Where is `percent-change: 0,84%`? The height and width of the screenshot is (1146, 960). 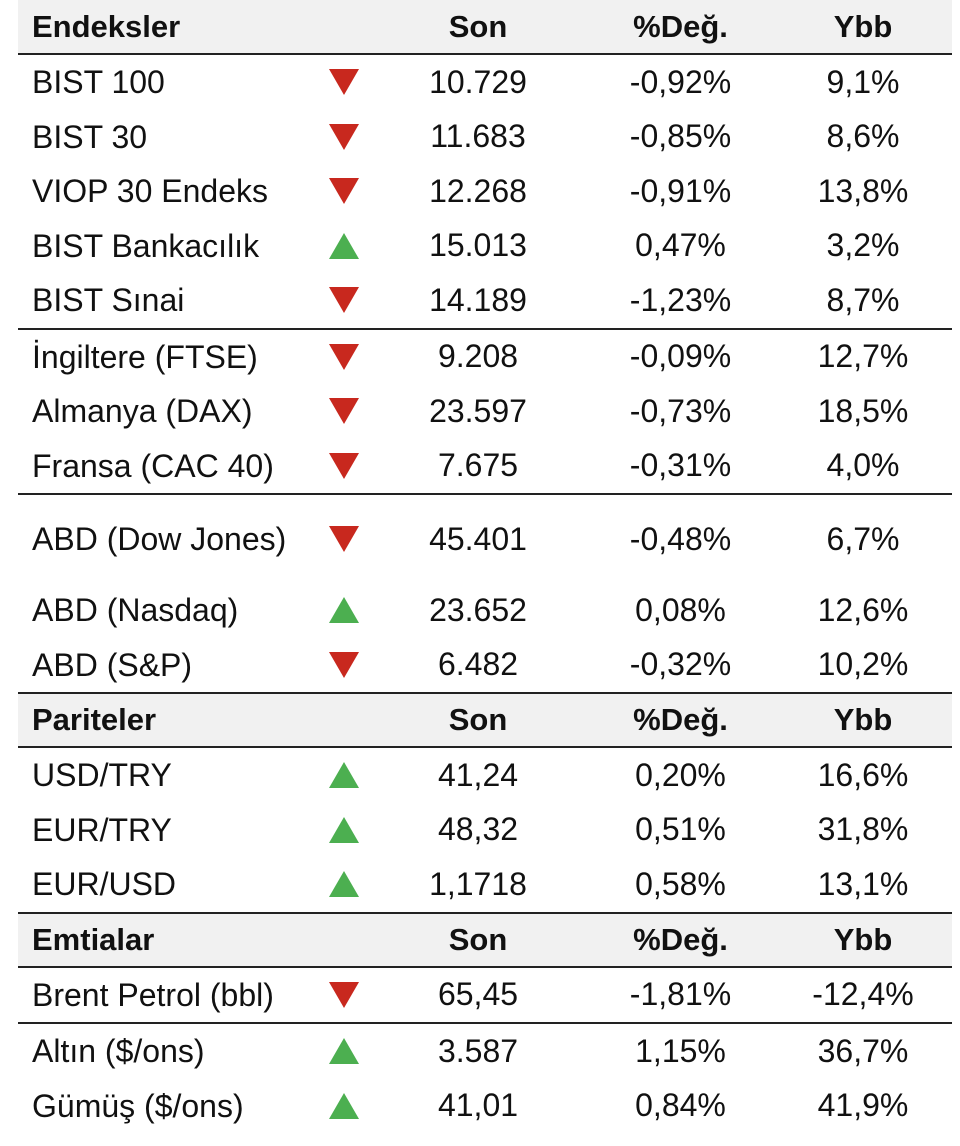 percent-change: 0,84% is located at coordinates (680, 1105).